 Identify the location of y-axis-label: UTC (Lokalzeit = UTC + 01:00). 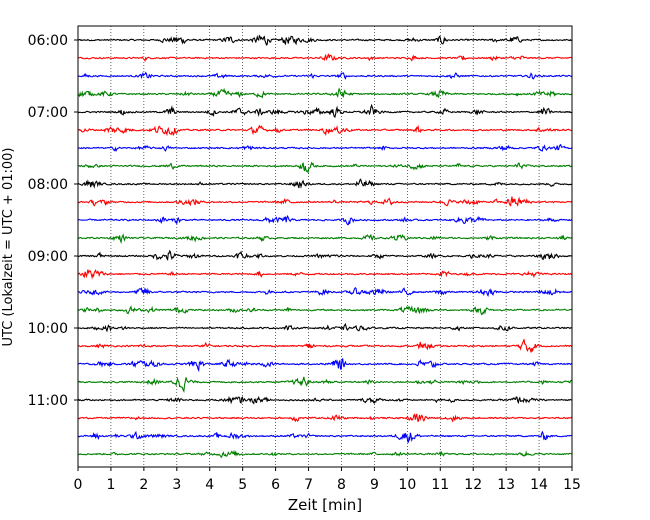
(8, 247).